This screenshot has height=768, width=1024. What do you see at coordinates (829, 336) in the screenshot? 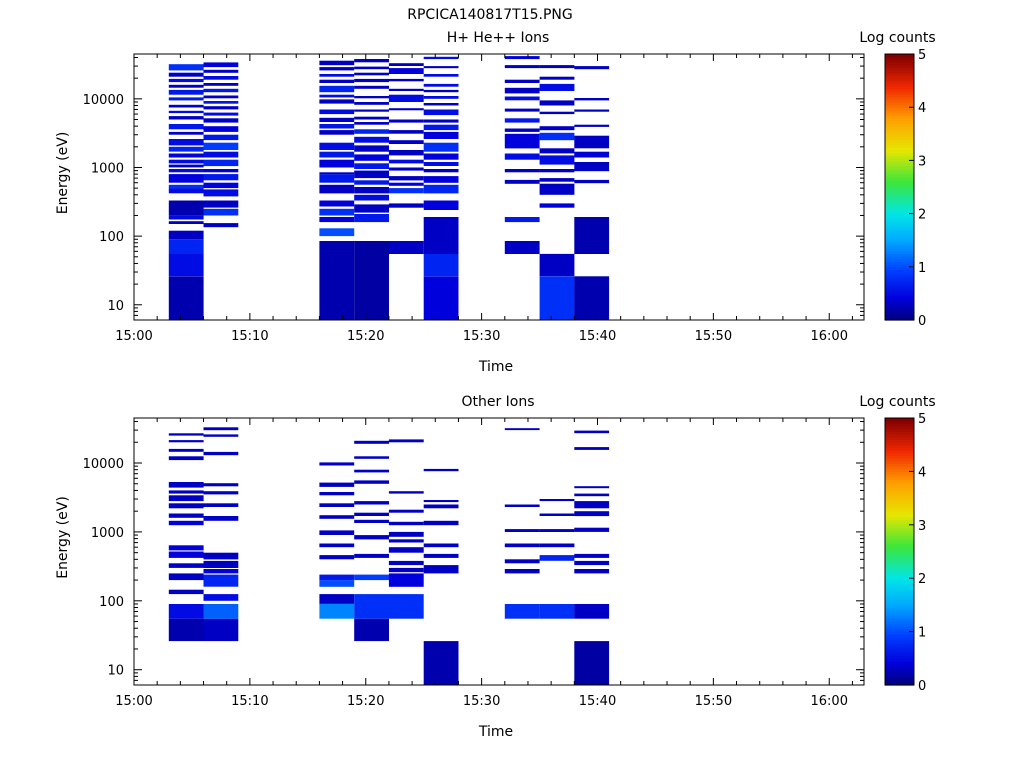
I see `x-tick-label: 16:00` at bounding box center [829, 336].